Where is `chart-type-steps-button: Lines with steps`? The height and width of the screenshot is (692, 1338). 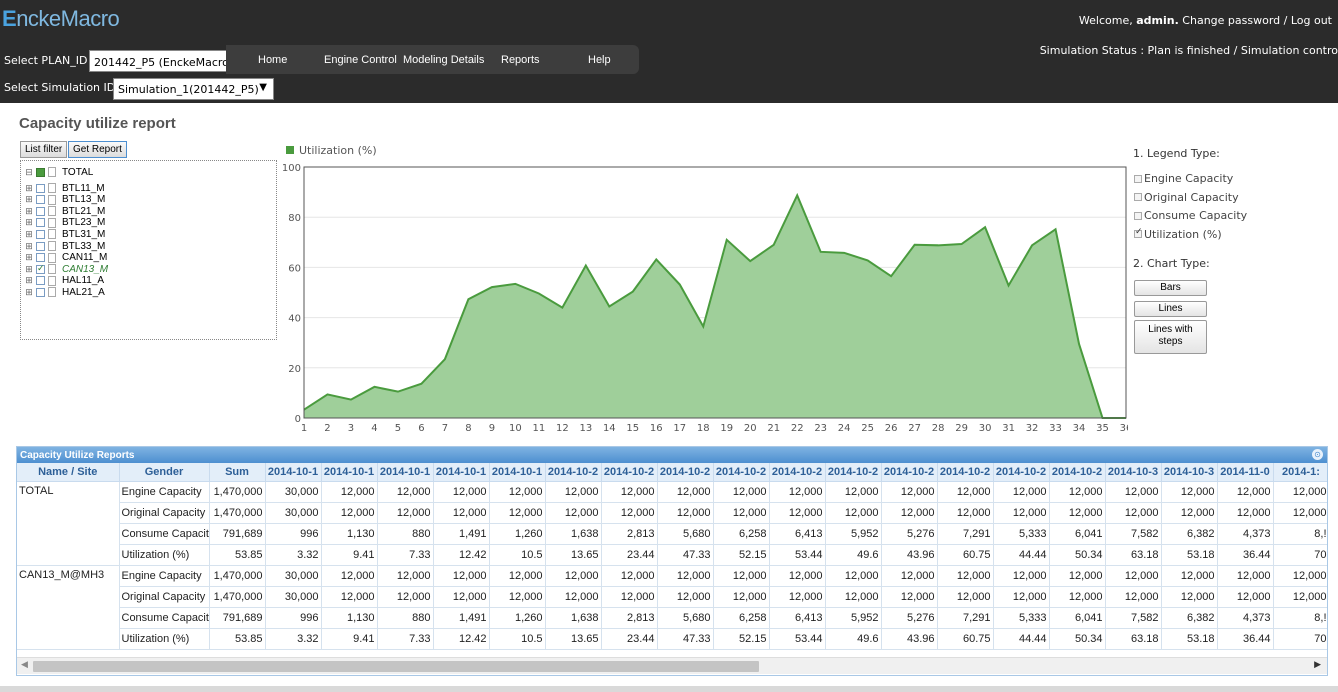 chart-type-steps-button: Lines with steps is located at coordinates (1170, 337).